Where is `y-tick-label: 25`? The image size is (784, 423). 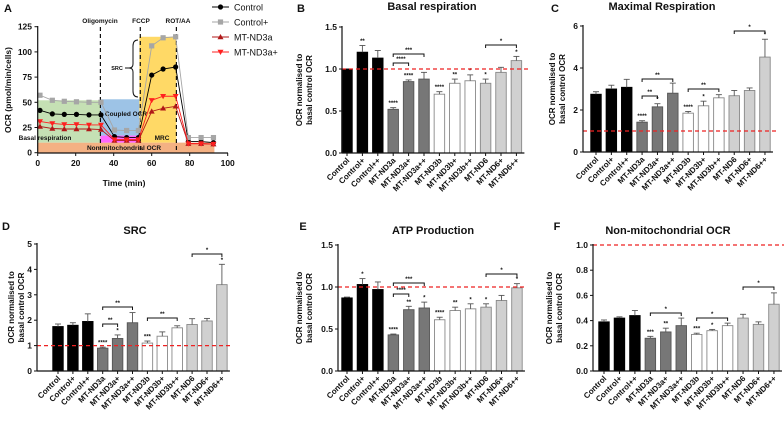 y-tick-label: 25 is located at coordinates (28, 128).